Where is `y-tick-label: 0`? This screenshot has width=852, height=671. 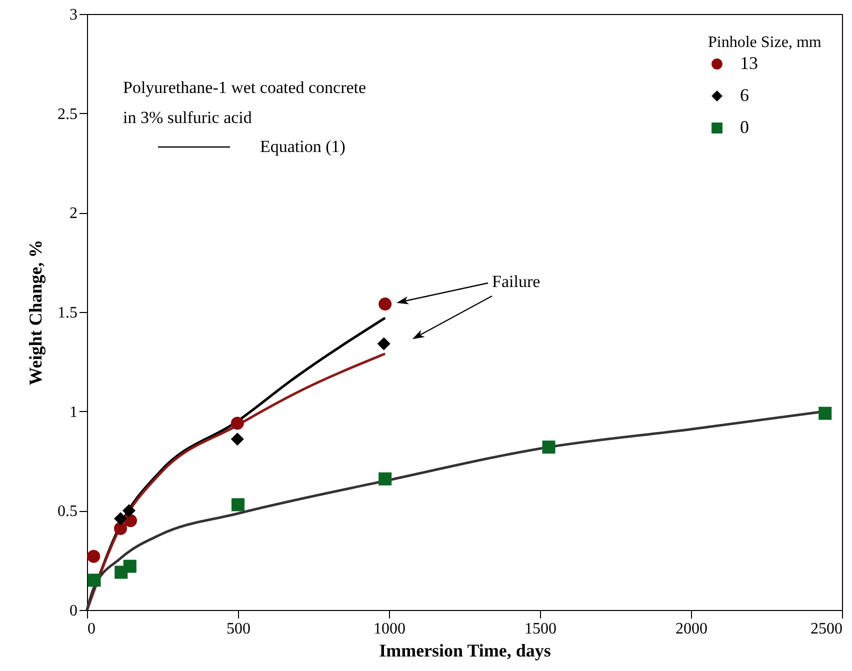
y-tick-label: 0 is located at coordinates (74, 611).